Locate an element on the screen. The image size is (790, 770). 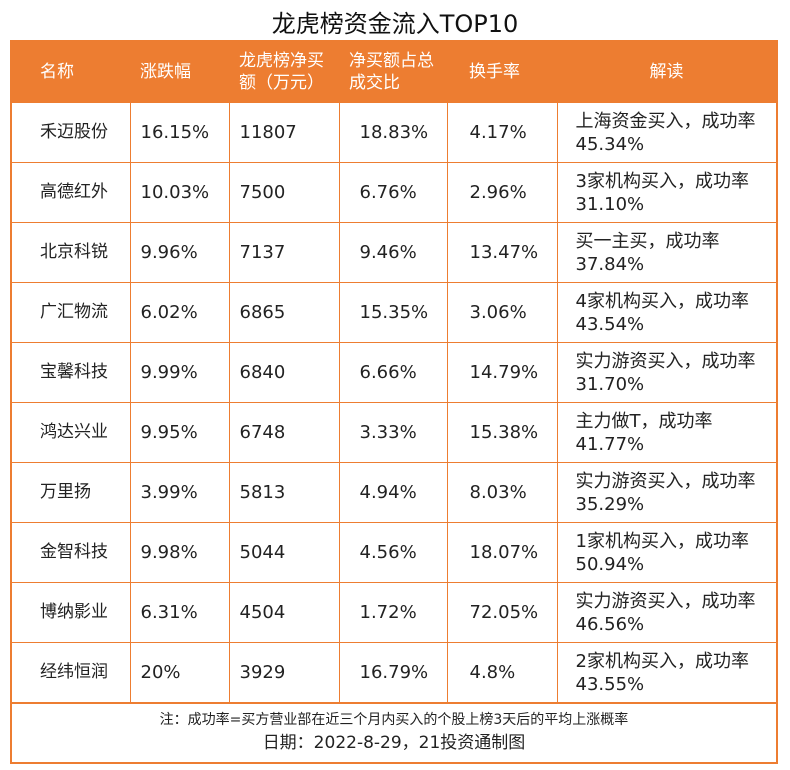
header-net-buy: 龙虎榜净买额（万元） is located at coordinates (284, 72).